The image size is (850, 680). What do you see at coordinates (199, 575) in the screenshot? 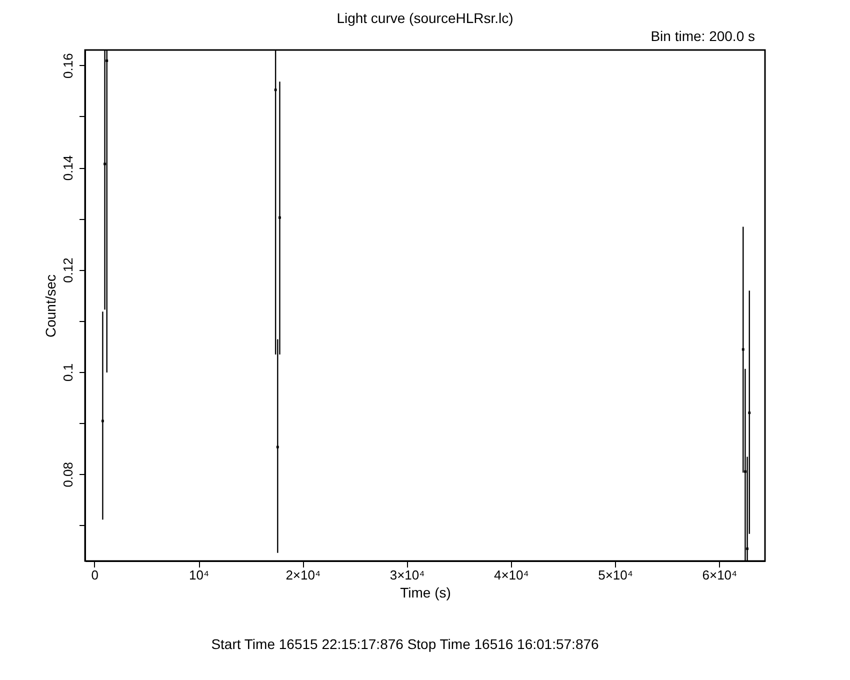
I see `x-tick-label: 10⁴` at bounding box center [199, 575].